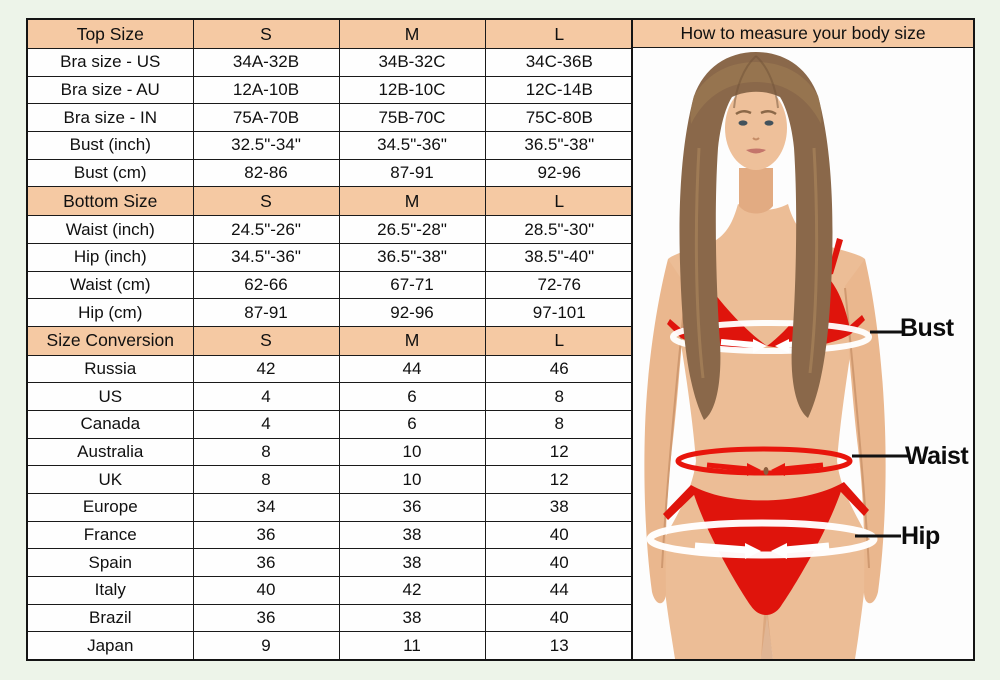 This screenshot has height=680, width=1000. I want to click on size-cell: 34B-32C, so click(412, 62).